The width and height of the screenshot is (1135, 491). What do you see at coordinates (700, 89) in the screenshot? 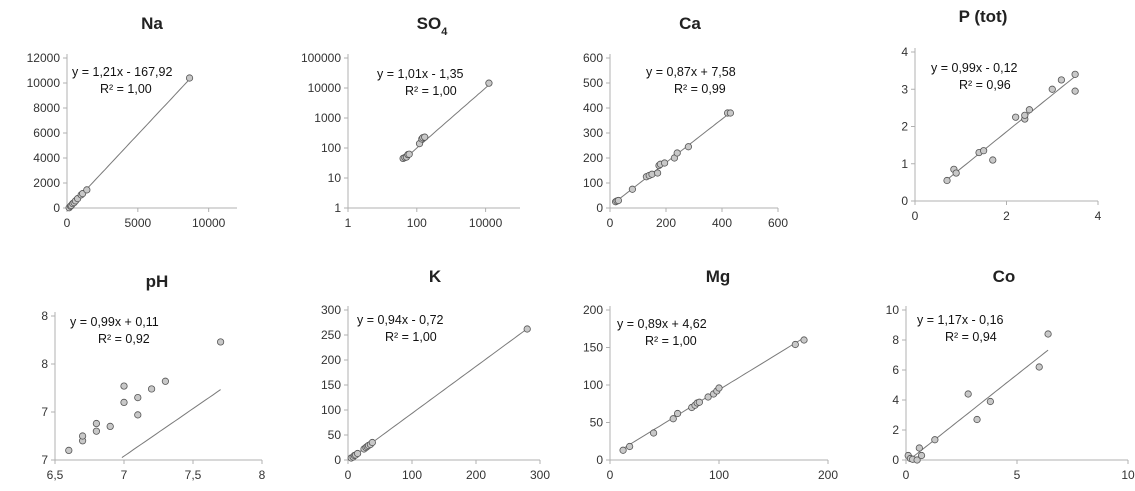
I see `r-squared: R² = 0,99` at bounding box center [700, 89].